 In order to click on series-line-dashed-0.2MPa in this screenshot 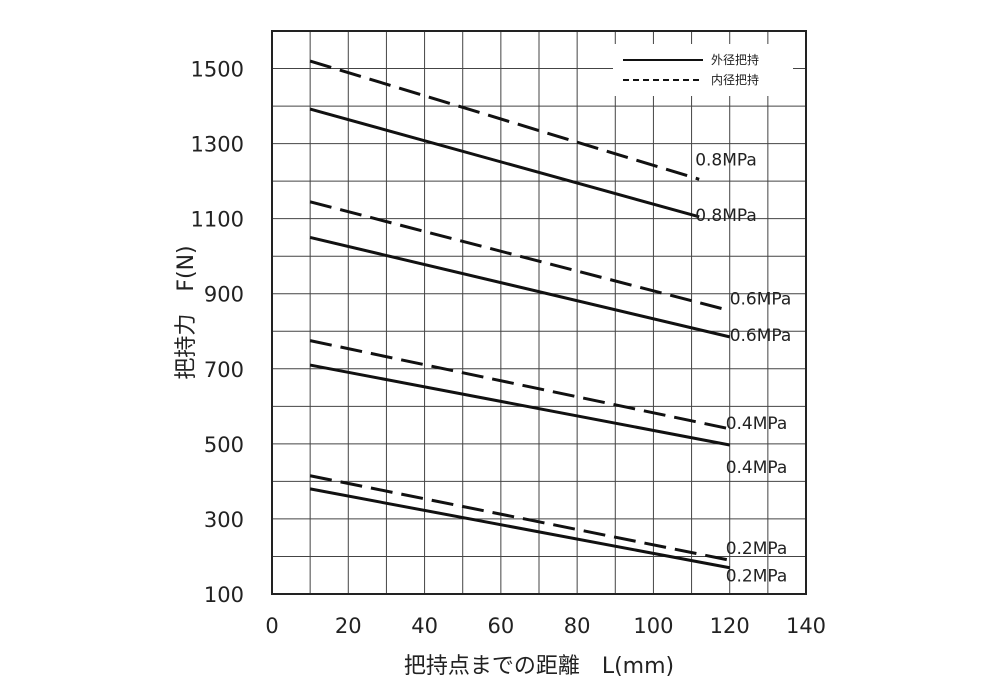, I will do `click(520, 518)`.